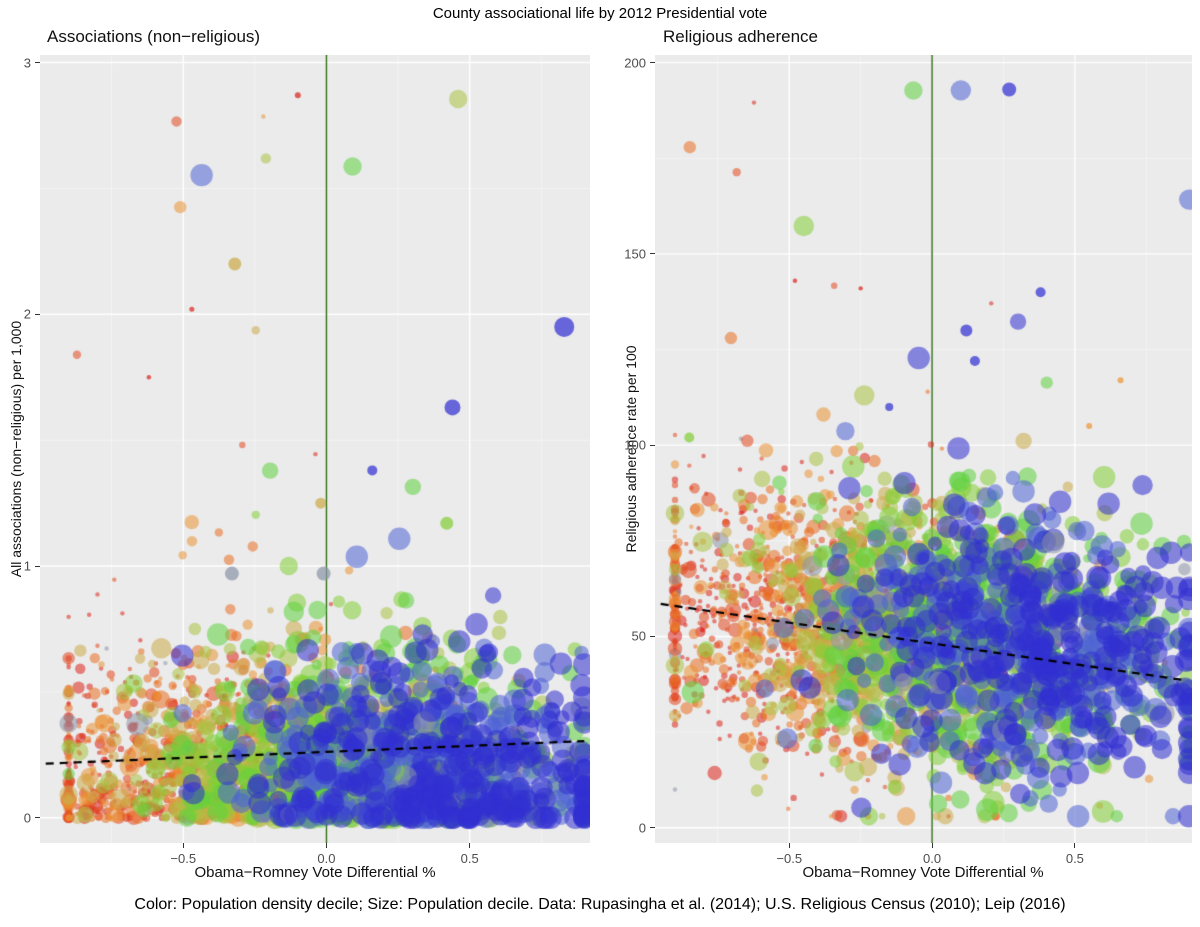 This screenshot has height=927, width=1200. Describe the element at coordinates (740, 36) in the screenshot. I see `right-panel-title: Religious adherence` at that location.